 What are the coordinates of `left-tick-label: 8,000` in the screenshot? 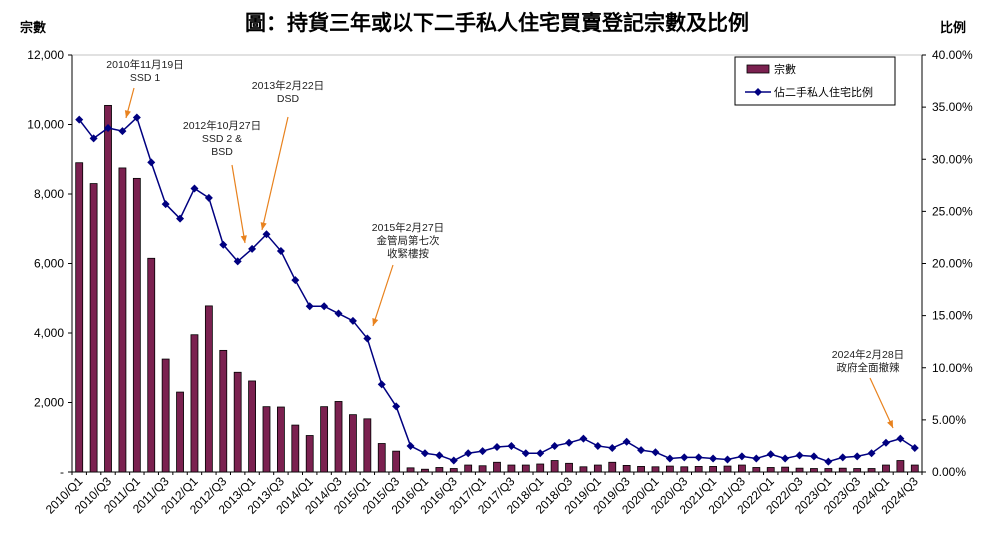 It's located at (49, 194).